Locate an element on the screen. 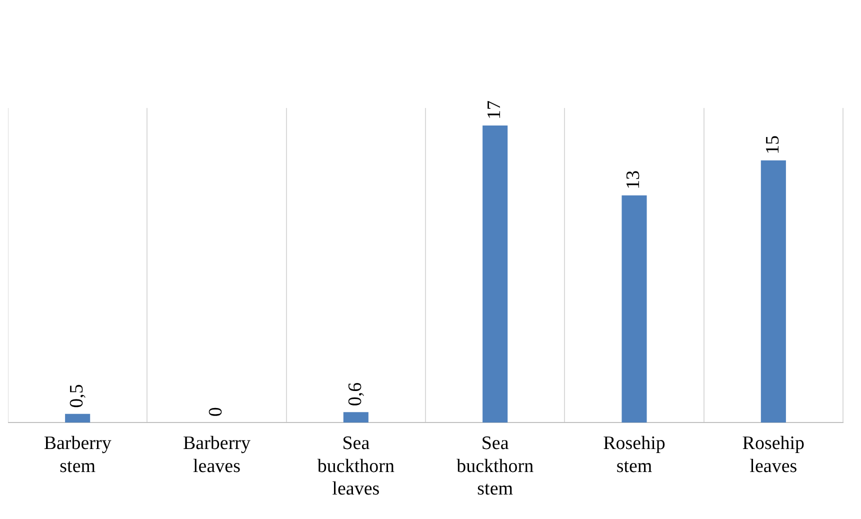  x-tick-label: Barberry stem is located at coordinates (78, 454).